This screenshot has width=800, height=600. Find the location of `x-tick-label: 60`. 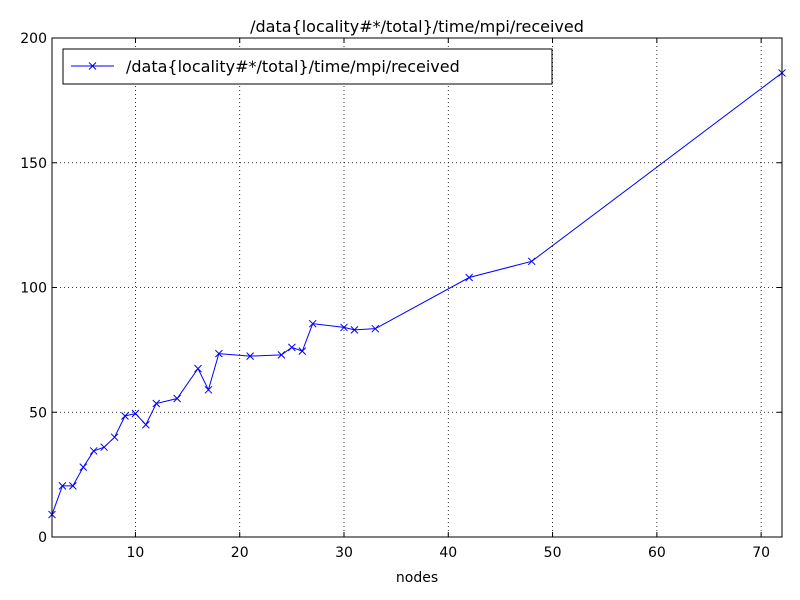

x-tick-label: 60 is located at coordinates (657, 553).